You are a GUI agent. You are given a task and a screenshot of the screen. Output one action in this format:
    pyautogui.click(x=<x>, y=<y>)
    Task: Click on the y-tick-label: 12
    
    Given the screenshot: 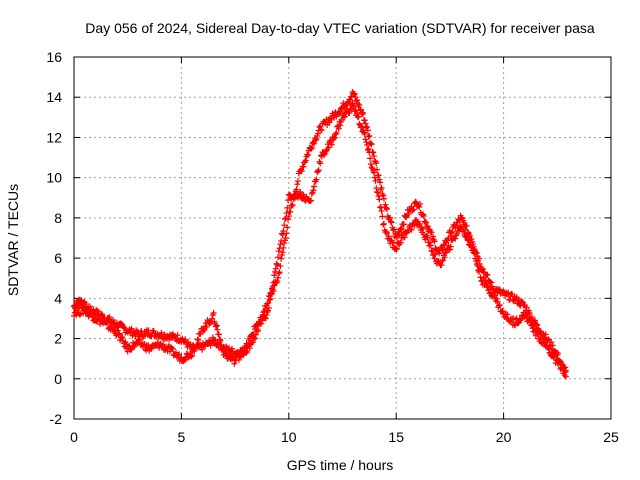 What is the action you would take?
    pyautogui.click(x=54, y=137)
    